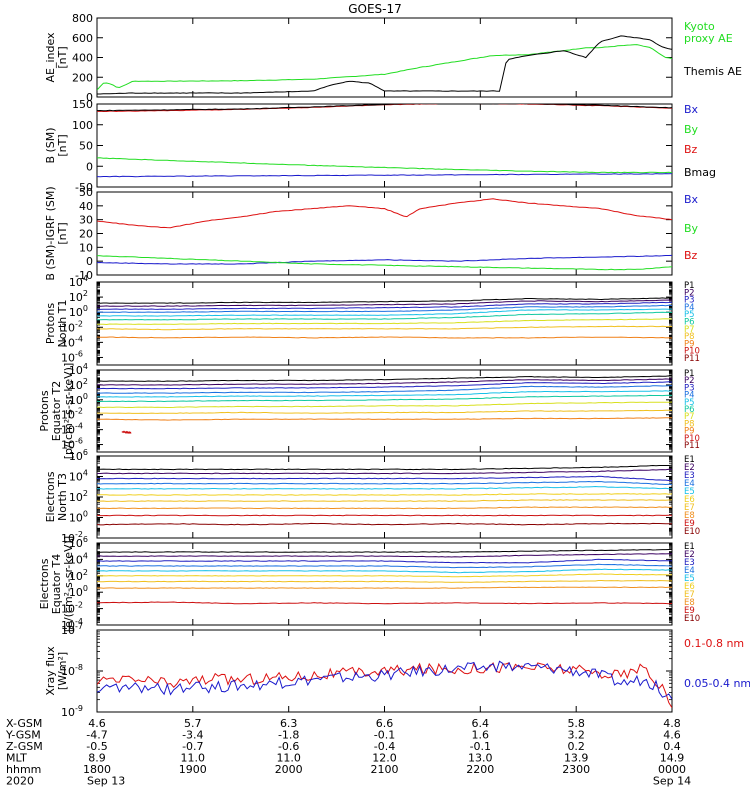 This screenshot has width=750, height=800. I want to click on legend-entry: P2, so click(689, 293).